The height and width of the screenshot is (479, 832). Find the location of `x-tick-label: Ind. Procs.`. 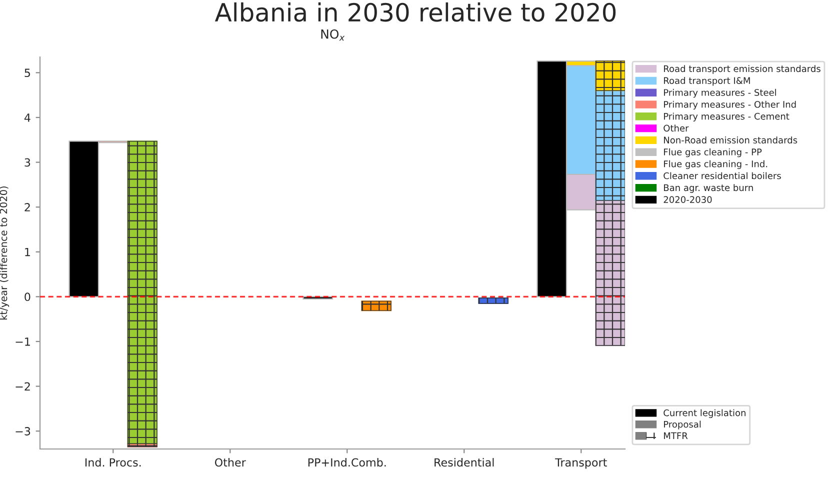

x-tick-label: Ind. Procs. is located at coordinates (113, 462).